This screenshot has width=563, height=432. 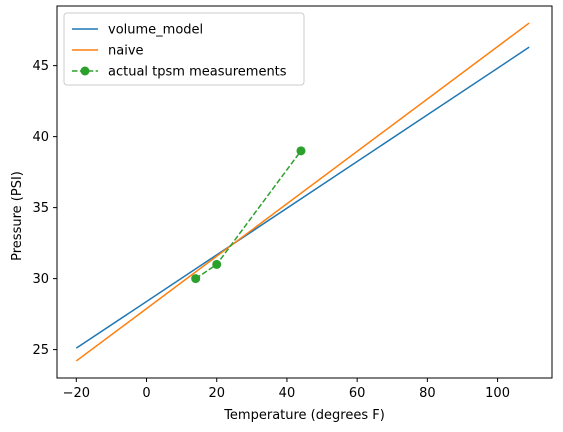 What do you see at coordinates (126, 51) in the screenshot?
I see `legend-label: naive` at bounding box center [126, 51].